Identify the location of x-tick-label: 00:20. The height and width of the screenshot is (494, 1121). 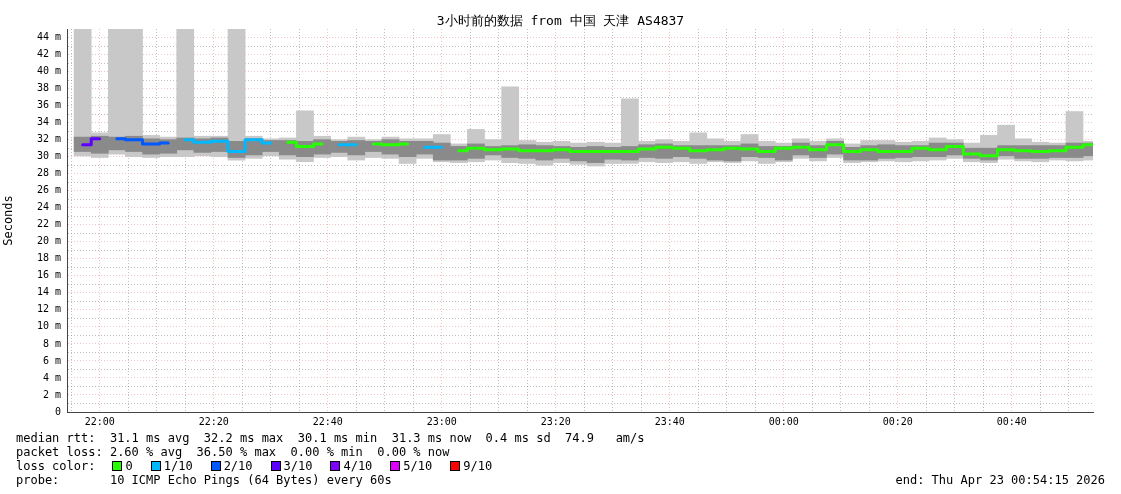
(897, 421).